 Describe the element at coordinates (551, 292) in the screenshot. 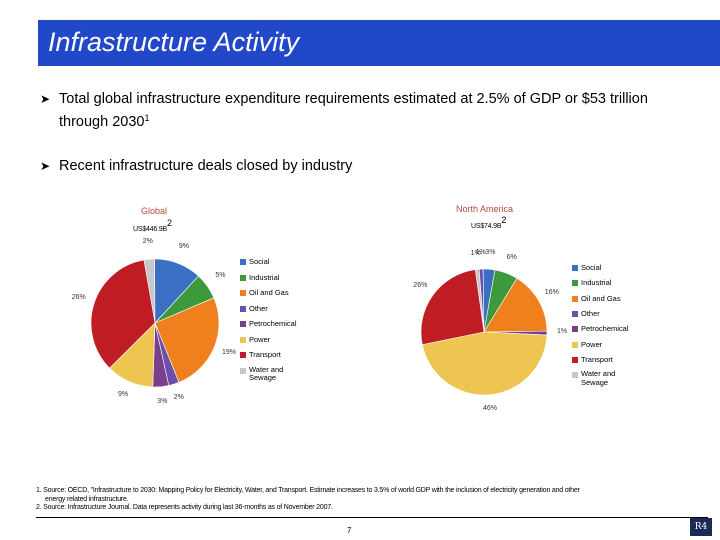

I see `data-label-oil-and-gas: 16%` at that location.